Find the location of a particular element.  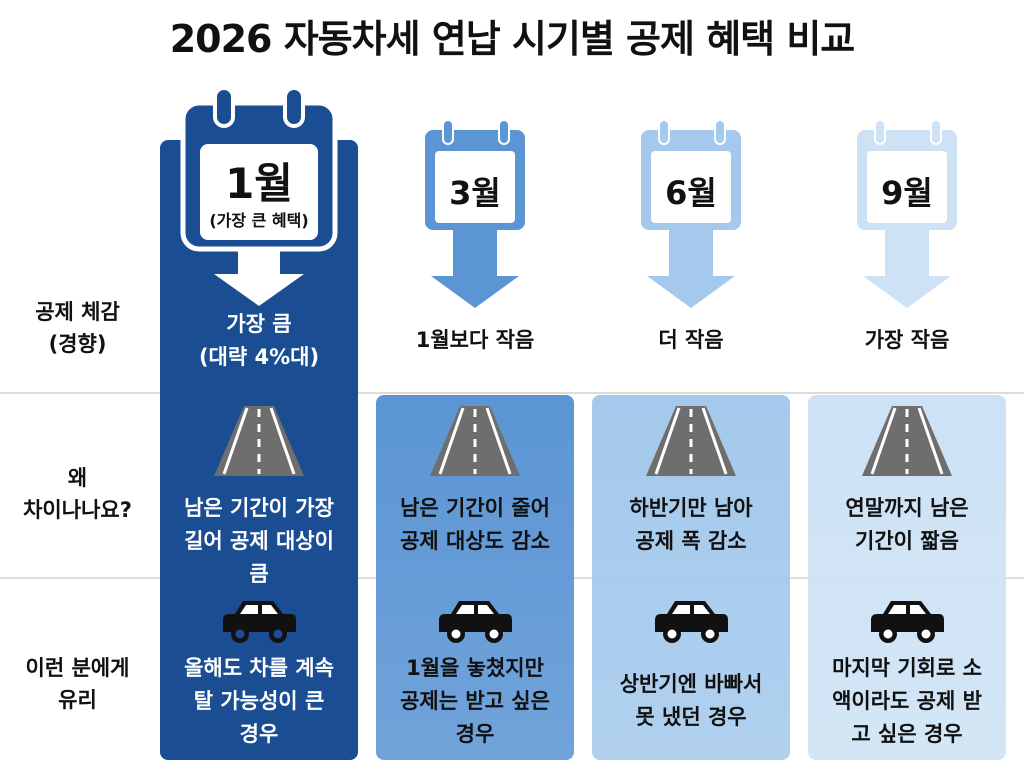

text-line: 가장 큼 is located at coordinates (259, 324).